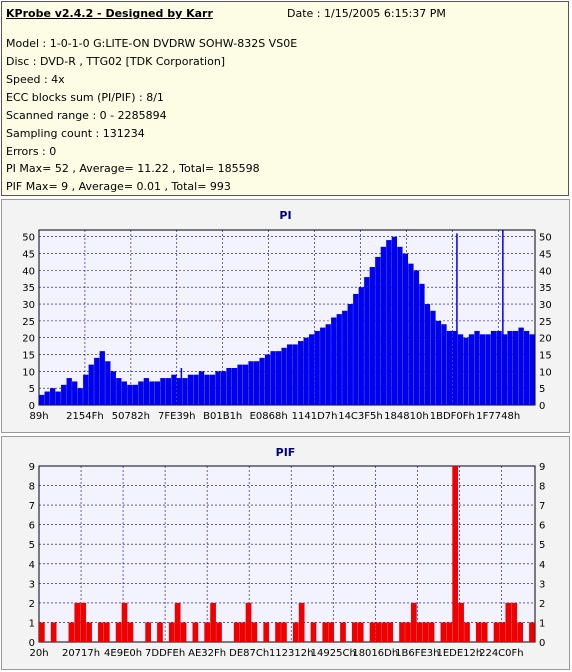 The height and width of the screenshot is (672, 572). What do you see at coordinates (32, 406) in the screenshot?
I see `pi-ytick-left: 0` at bounding box center [32, 406].